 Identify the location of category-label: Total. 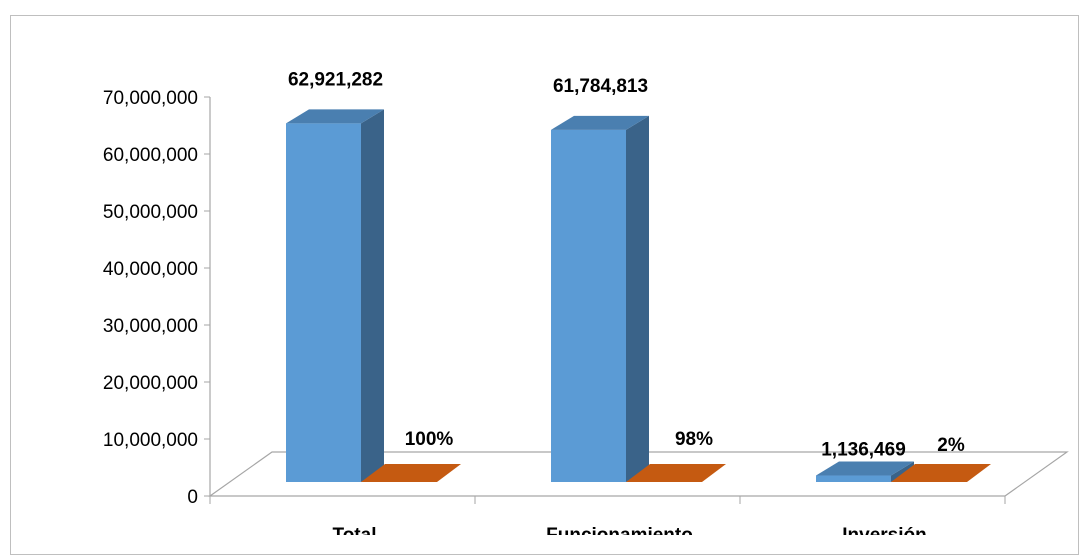
(355, 530).